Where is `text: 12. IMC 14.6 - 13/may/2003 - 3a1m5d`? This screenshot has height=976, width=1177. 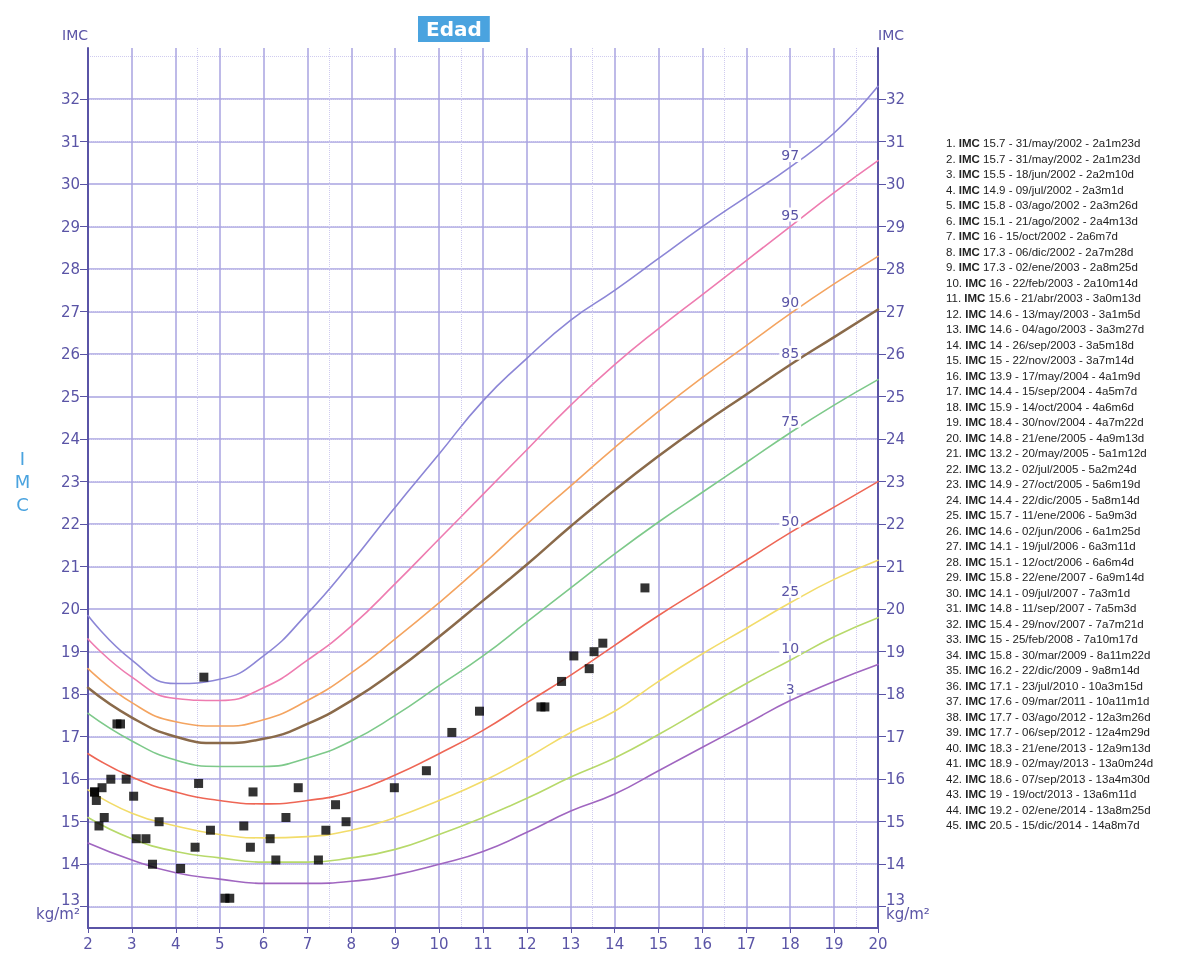
text: 12. IMC 14.6 - 13/may/2003 - 3a1m5d is located at coordinates (1044, 314).